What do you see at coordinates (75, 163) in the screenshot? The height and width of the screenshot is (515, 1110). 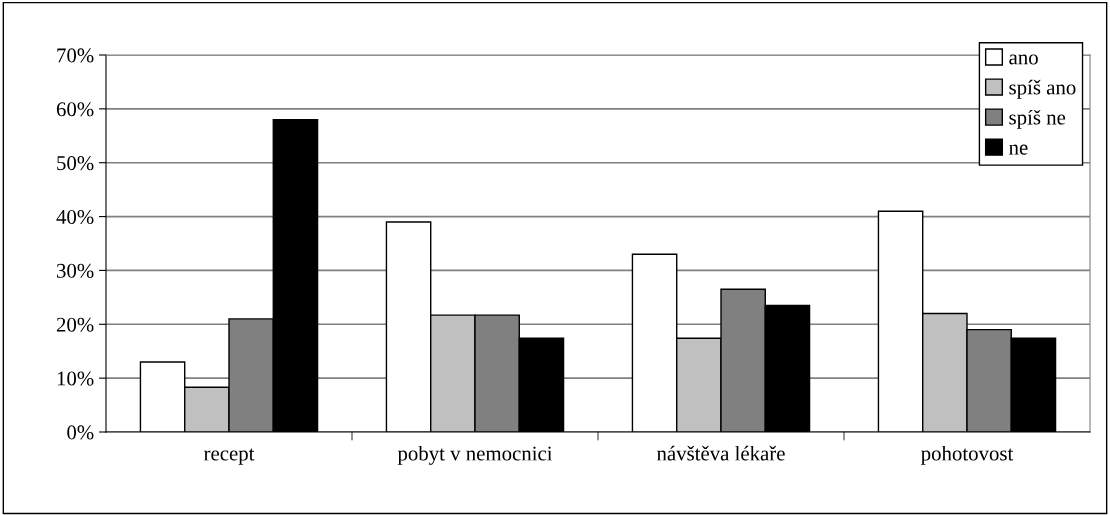 I see `y-tick-label: 50%` at bounding box center [75, 163].